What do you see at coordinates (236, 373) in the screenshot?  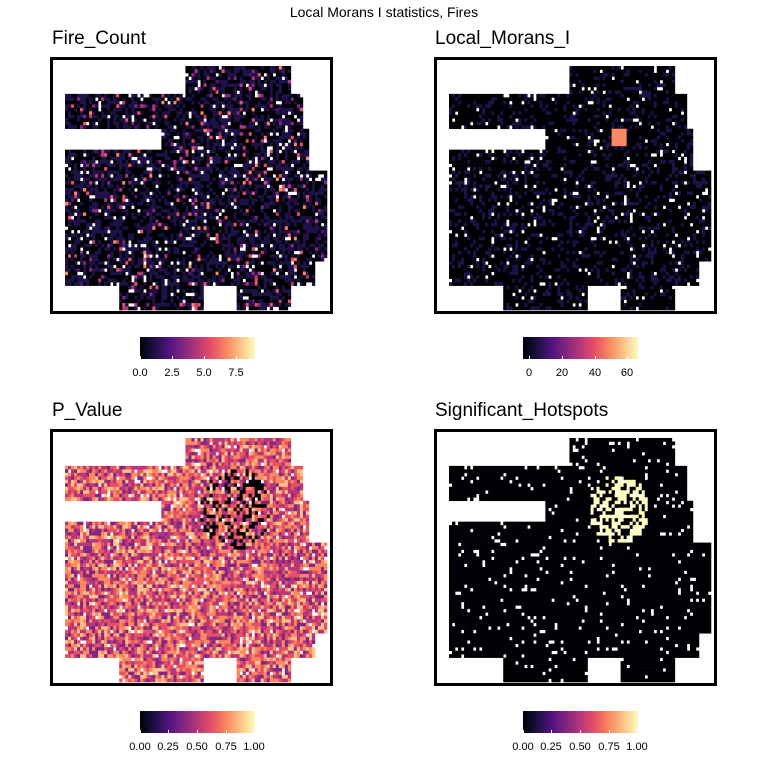 I see `legend-tick: 7.5` at bounding box center [236, 373].